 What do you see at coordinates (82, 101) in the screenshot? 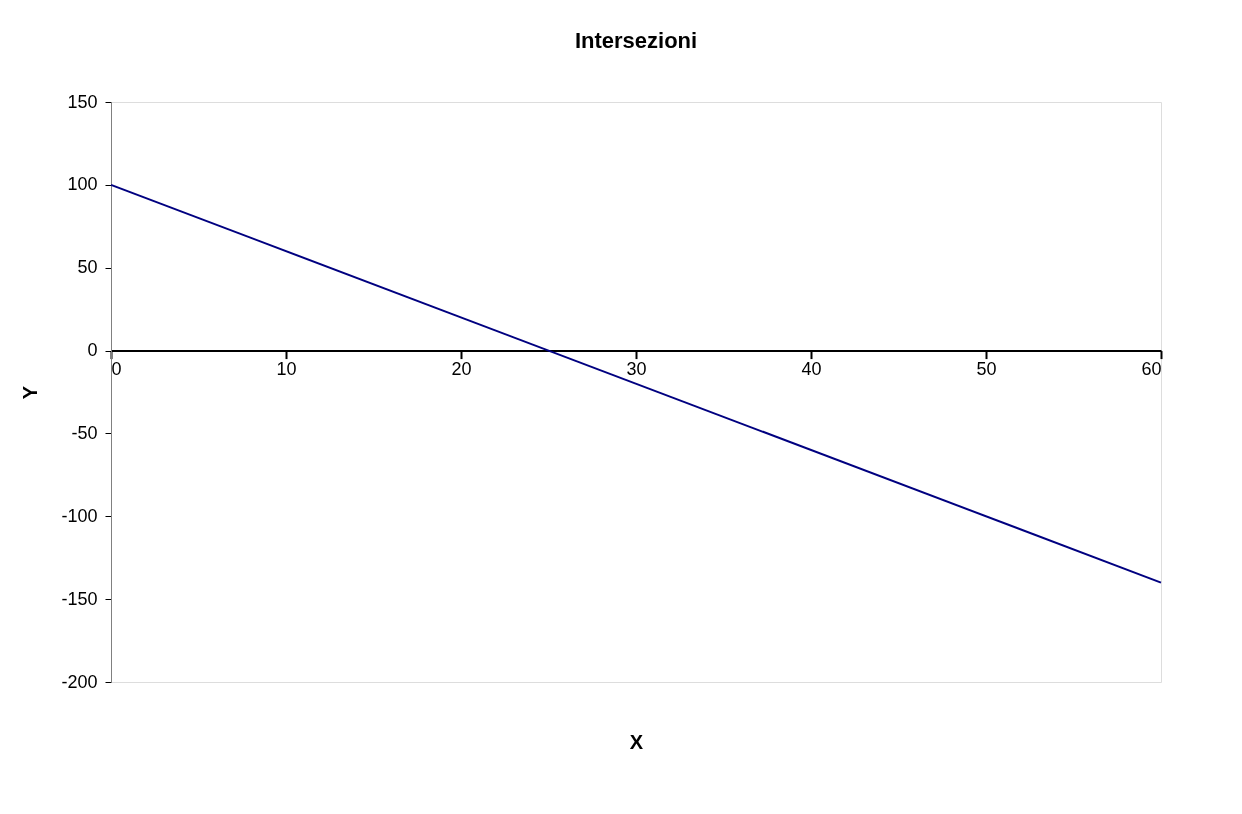
I see `y-tick-label: 150` at bounding box center [82, 101].